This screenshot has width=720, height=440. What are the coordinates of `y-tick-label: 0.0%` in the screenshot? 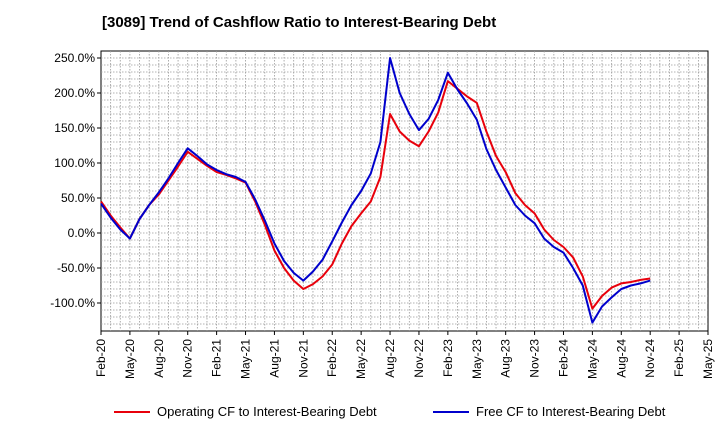 It's located at (82, 233).